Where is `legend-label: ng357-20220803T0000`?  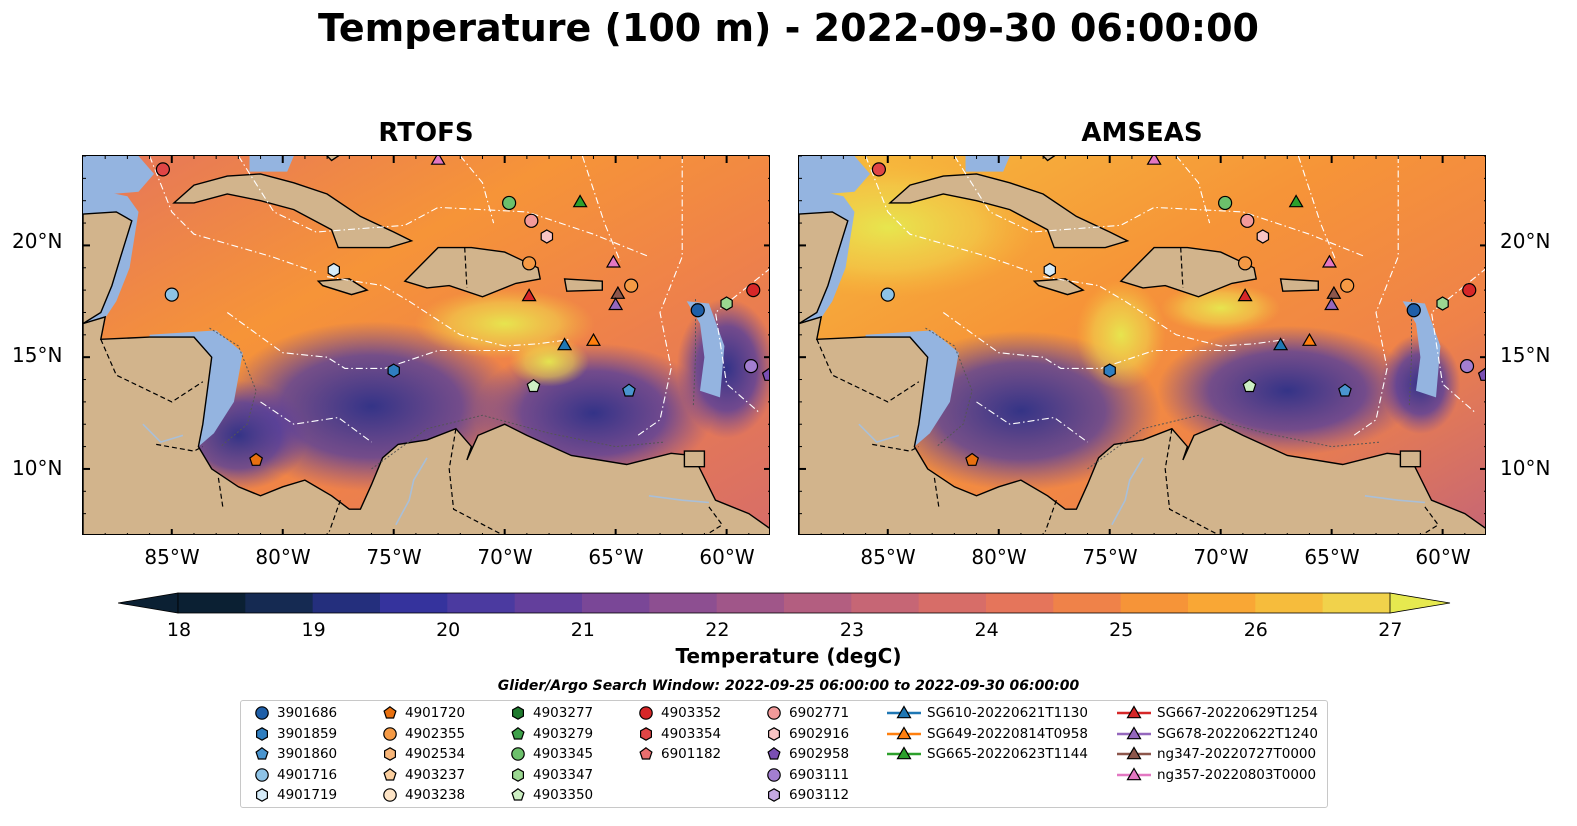
legend-label: ng357-20220803T0000 is located at coordinates (1237, 774).